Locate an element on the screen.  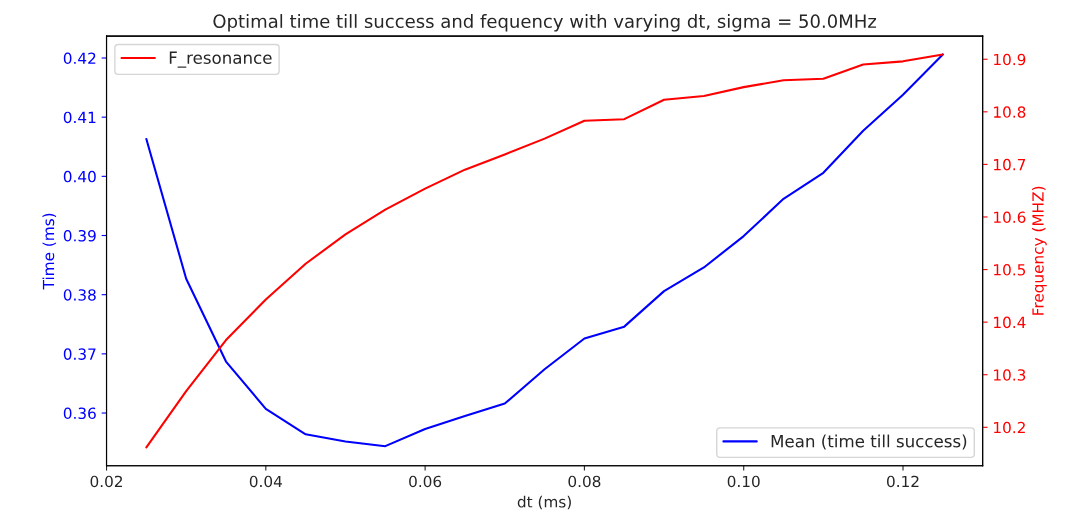
legend-label: Mean (time till success) is located at coordinates (869, 442).